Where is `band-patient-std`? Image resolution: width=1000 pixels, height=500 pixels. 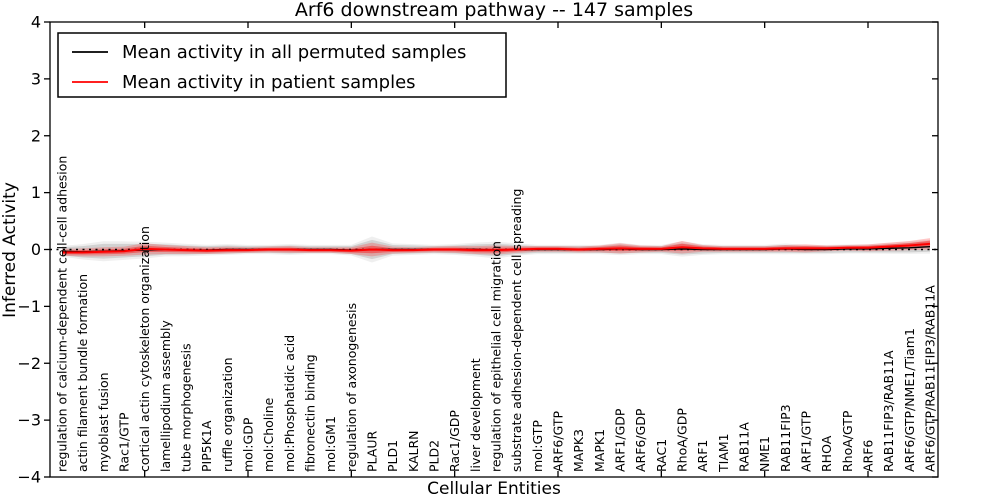
band-patient-std is located at coordinates (496, 247).